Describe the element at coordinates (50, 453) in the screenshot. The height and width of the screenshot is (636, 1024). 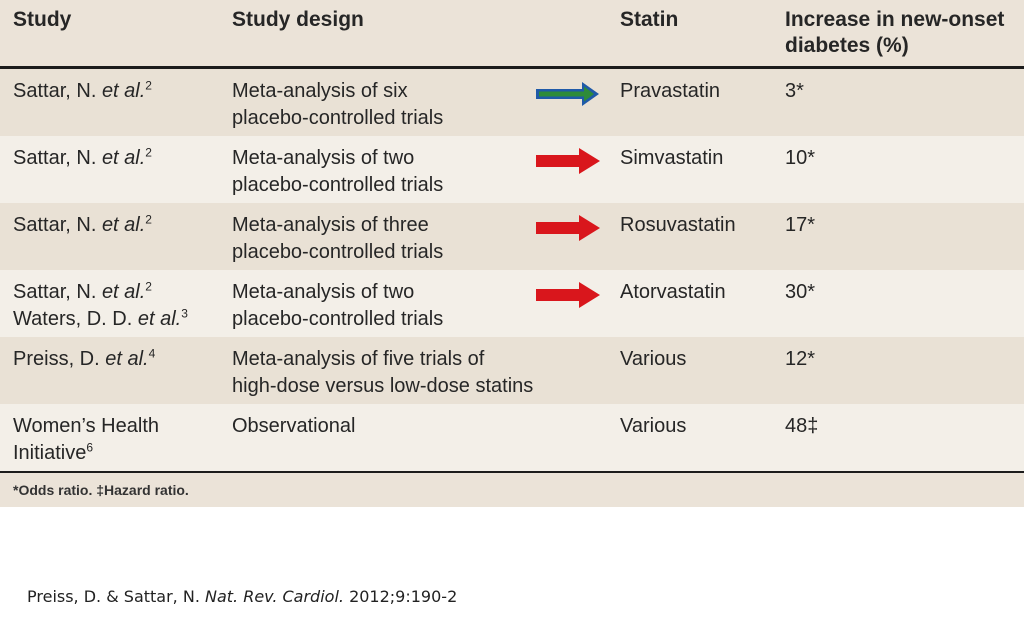
I see `author-name: Initiative` at that location.